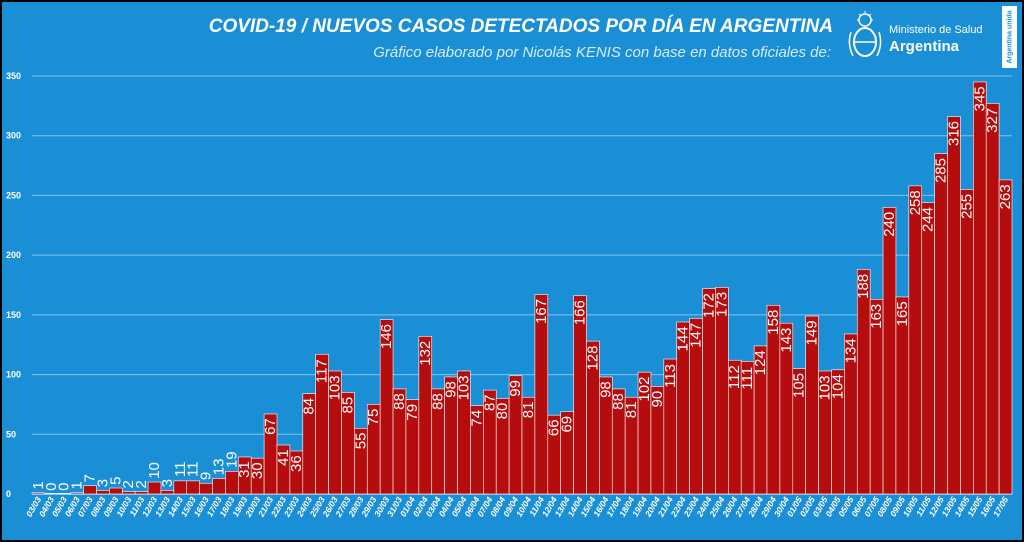  I want to click on coat-of-arms-icon, so click(865, 34).